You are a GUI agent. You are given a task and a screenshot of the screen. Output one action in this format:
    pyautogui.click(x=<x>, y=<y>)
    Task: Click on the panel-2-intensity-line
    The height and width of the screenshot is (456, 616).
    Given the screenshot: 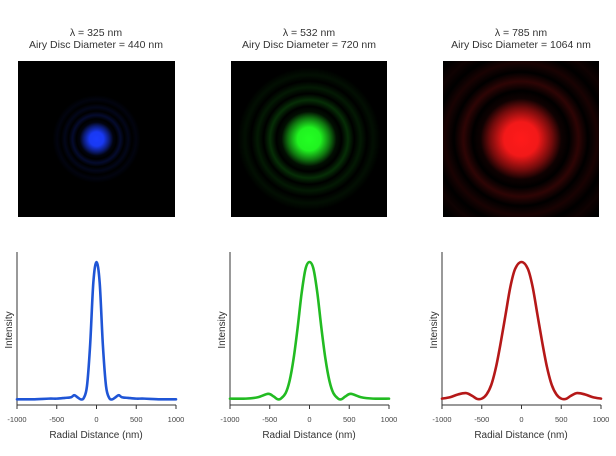 What is the action you would take?
    pyautogui.click(x=309, y=330)
    